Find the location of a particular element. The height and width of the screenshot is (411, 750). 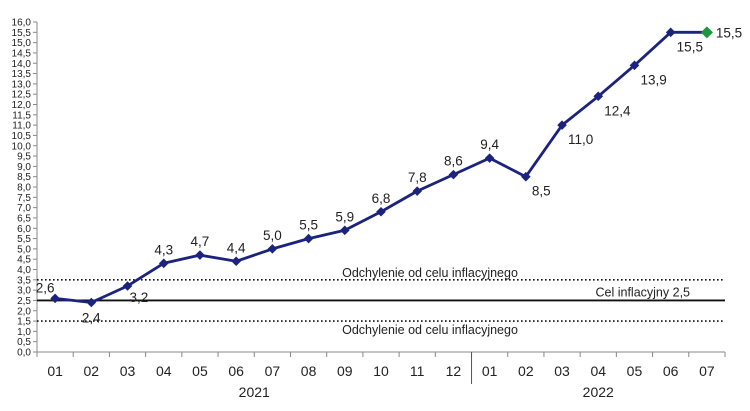

y-tick-label: 9,5 is located at coordinates (24, 157).